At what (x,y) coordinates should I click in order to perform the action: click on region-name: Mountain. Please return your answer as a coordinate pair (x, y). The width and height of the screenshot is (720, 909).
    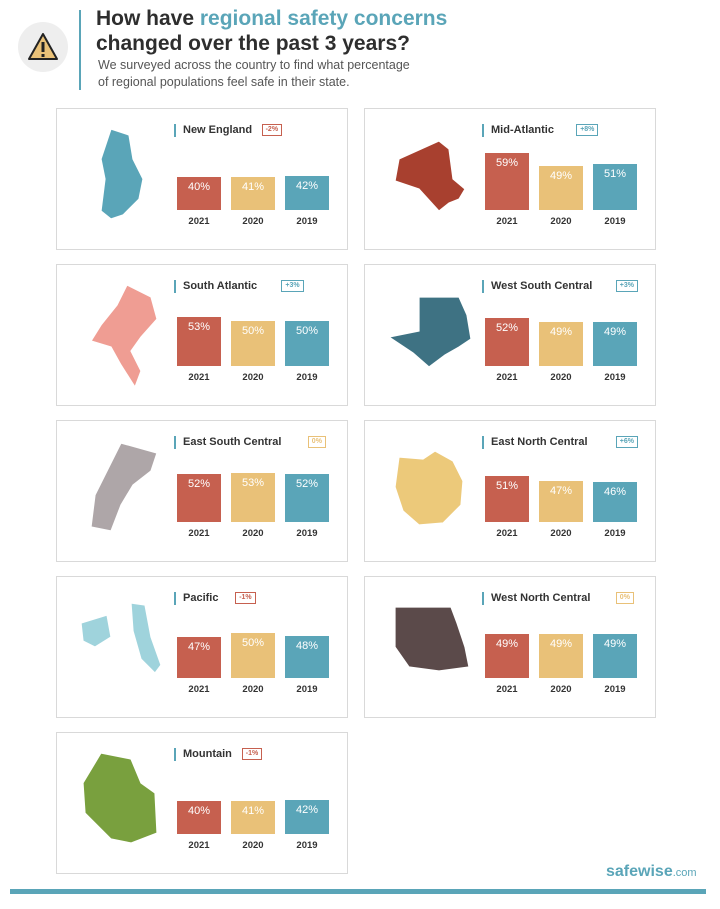
    Looking at the image, I should click on (203, 754).